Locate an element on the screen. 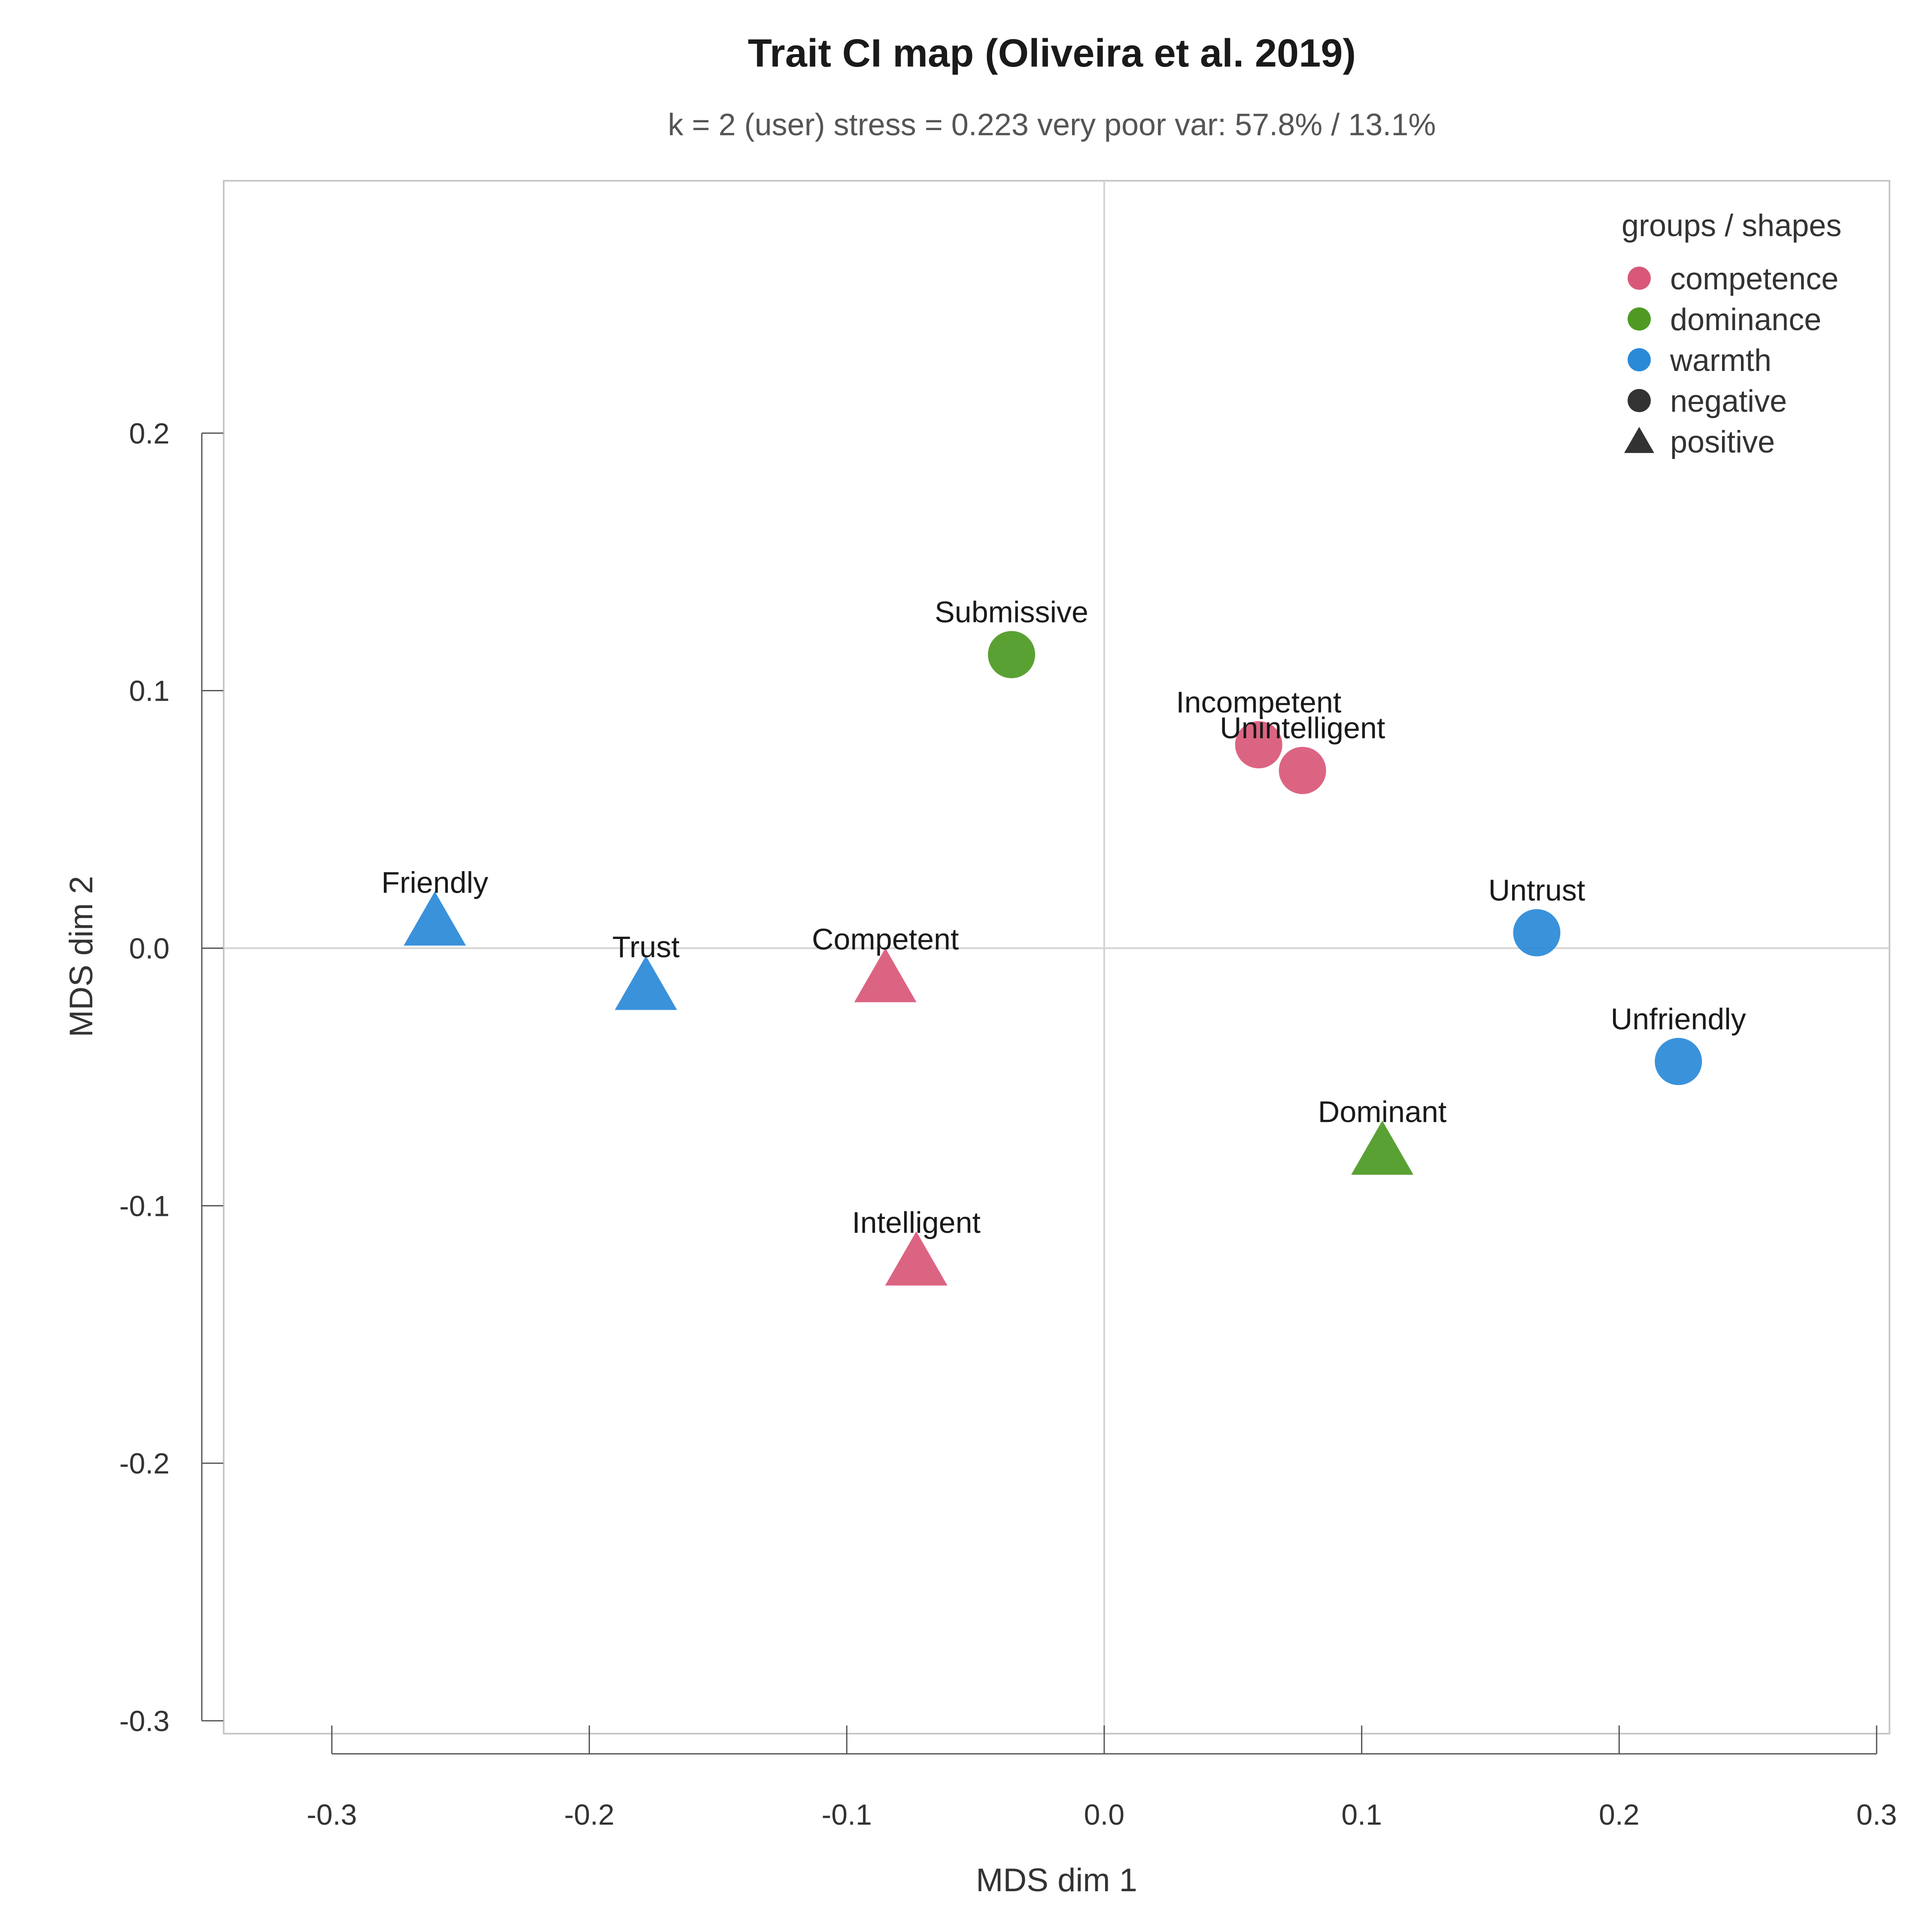  x-tick-label: 0.1 is located at coordinates (1361, 1814).